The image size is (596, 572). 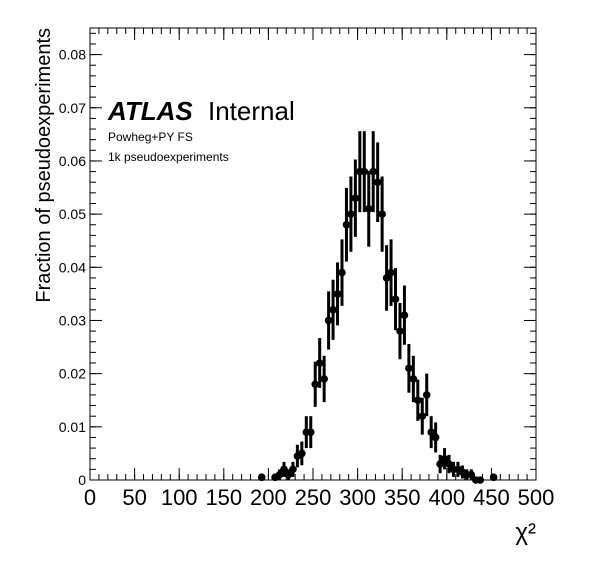 I want to click on x-tick-label: 50, so click(x=134, y=497).